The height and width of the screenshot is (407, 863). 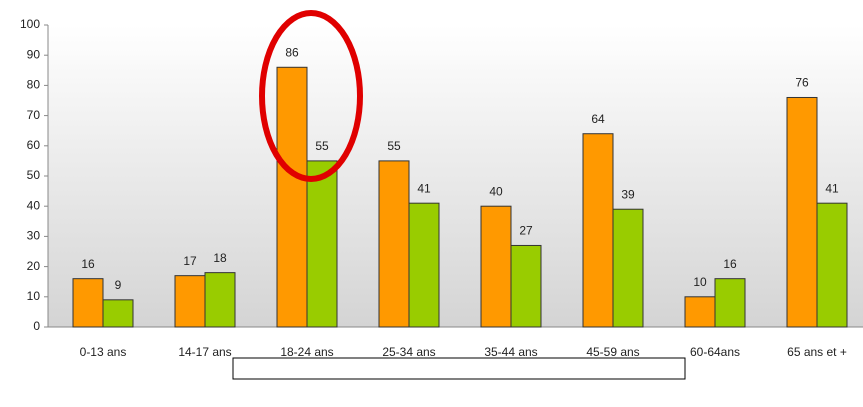 What do you see at coordinates (510, 352) in the screenshot?
I see `x-tick-label: 35-44 ans` at bounding box center [510, 352].